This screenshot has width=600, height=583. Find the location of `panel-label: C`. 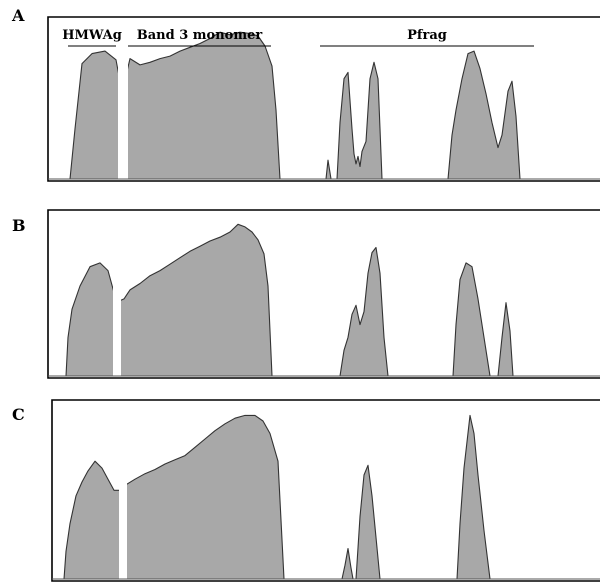

panel-label: C is located at coordinates (18, 414).